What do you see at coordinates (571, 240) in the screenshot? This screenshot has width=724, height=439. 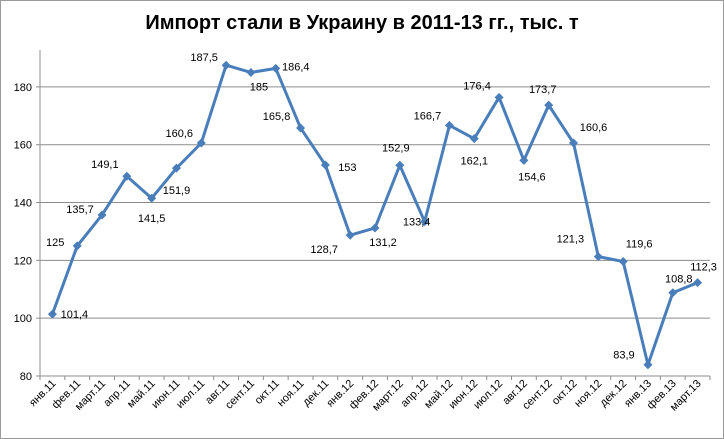 I see `data-label: 121,3` at bounding box center [571, 240].